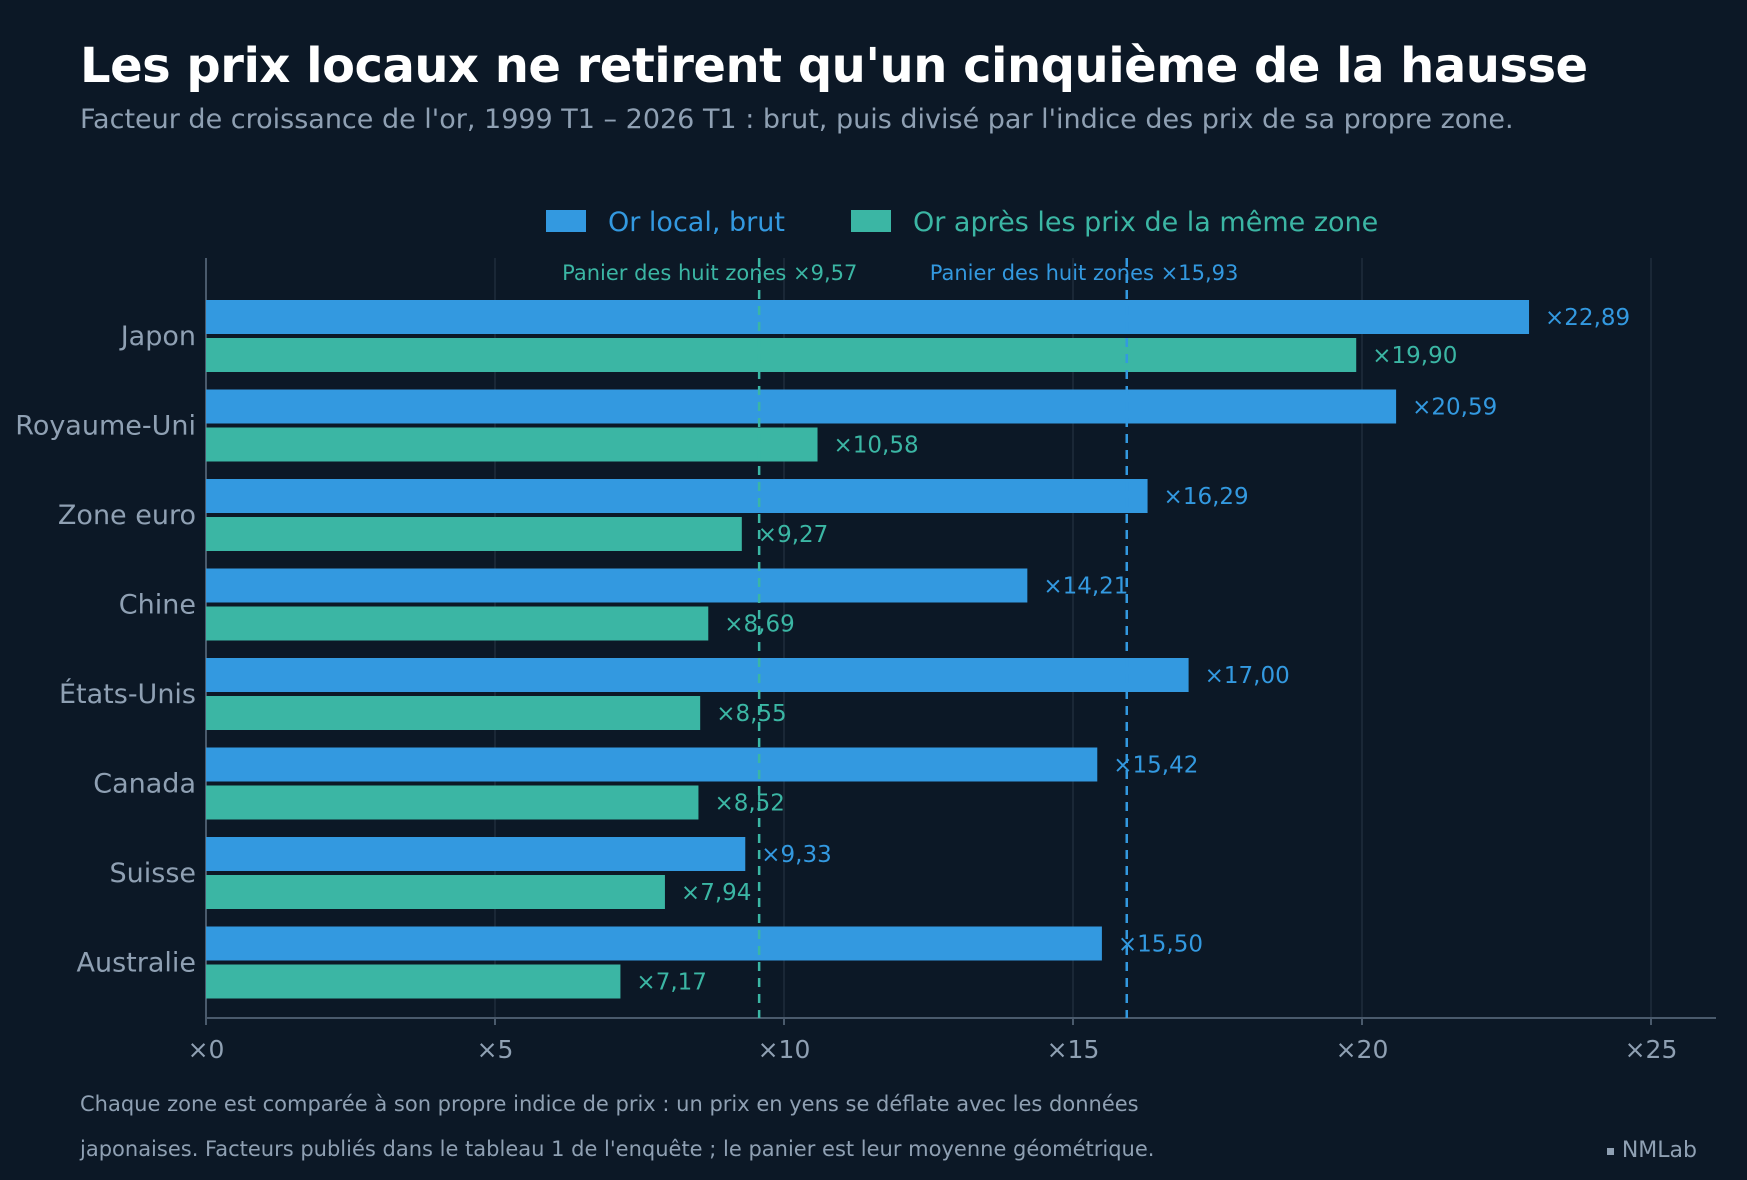  I want to click on value-label-deflated: ×8,55, so click(751, 714).